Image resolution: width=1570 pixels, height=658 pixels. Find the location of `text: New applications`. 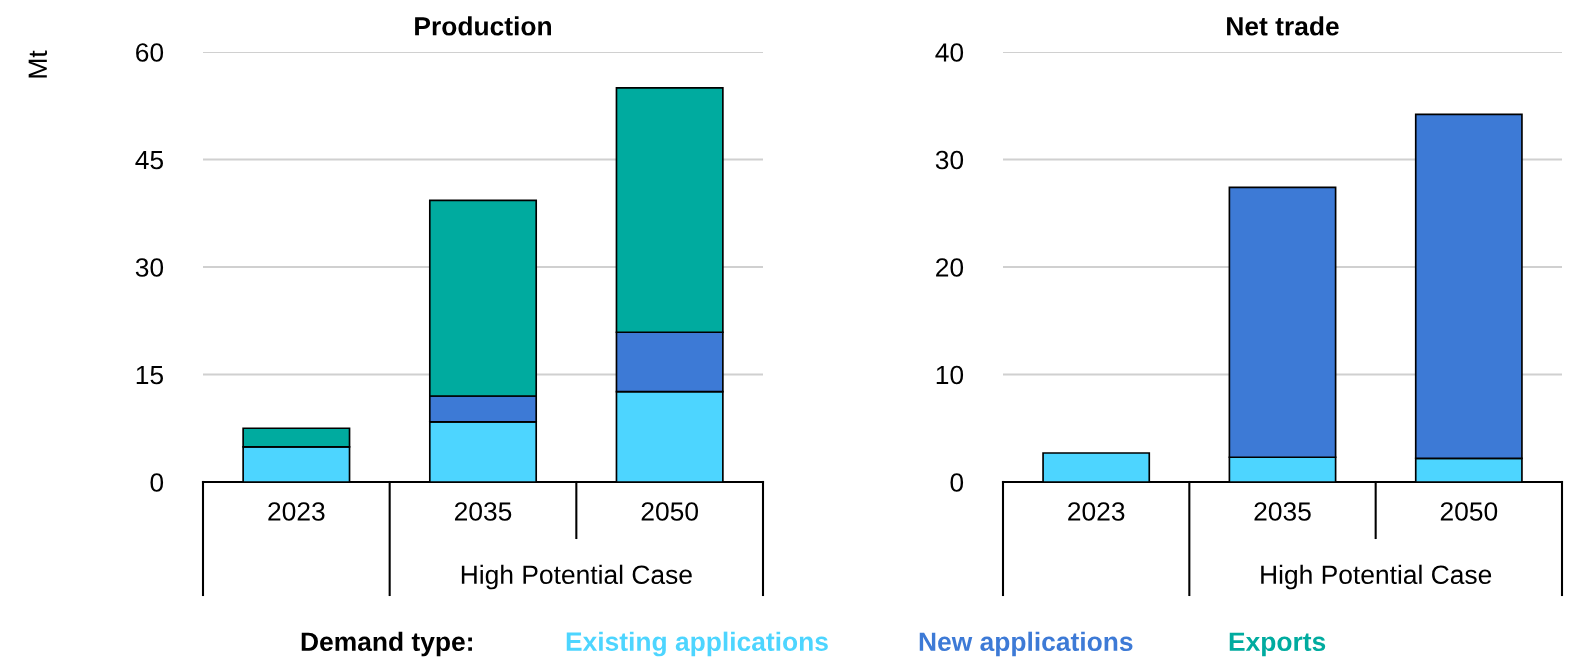

text: New applications is located at coordinates (1026, 644).